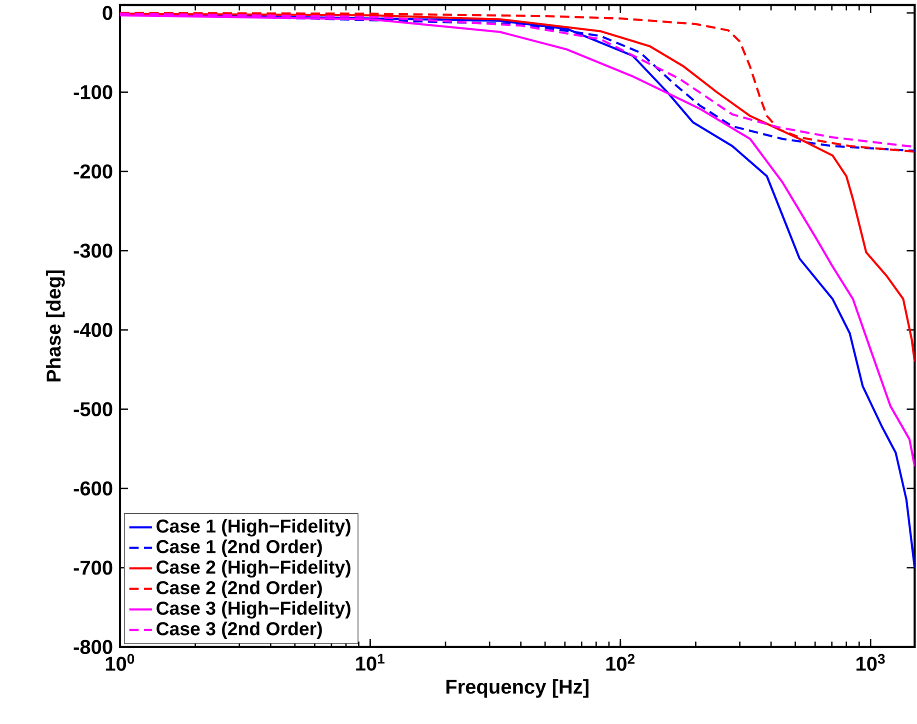  Describe the element at coordinates (253, 527) in the screenshot. I see `legend-label: Case 1 (High−Fidelity)` at that location.